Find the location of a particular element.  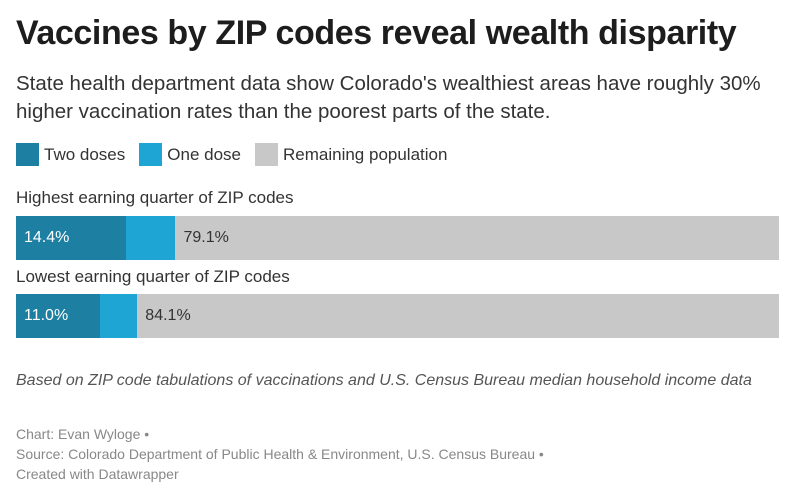

legend-item-two-doses: Two doses is located at coordinates (70, 154).